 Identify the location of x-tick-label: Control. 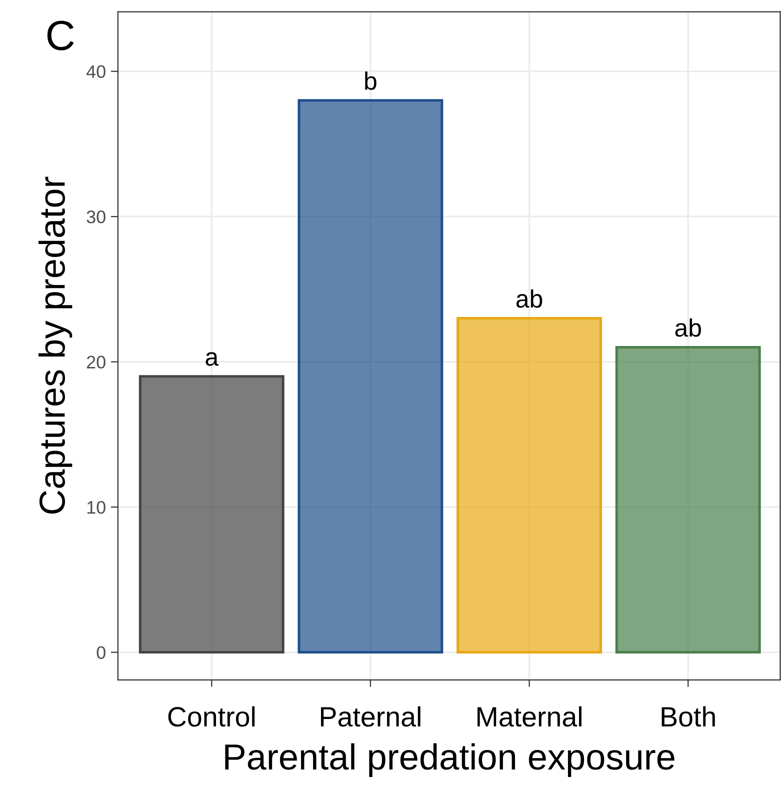
(211, 716).